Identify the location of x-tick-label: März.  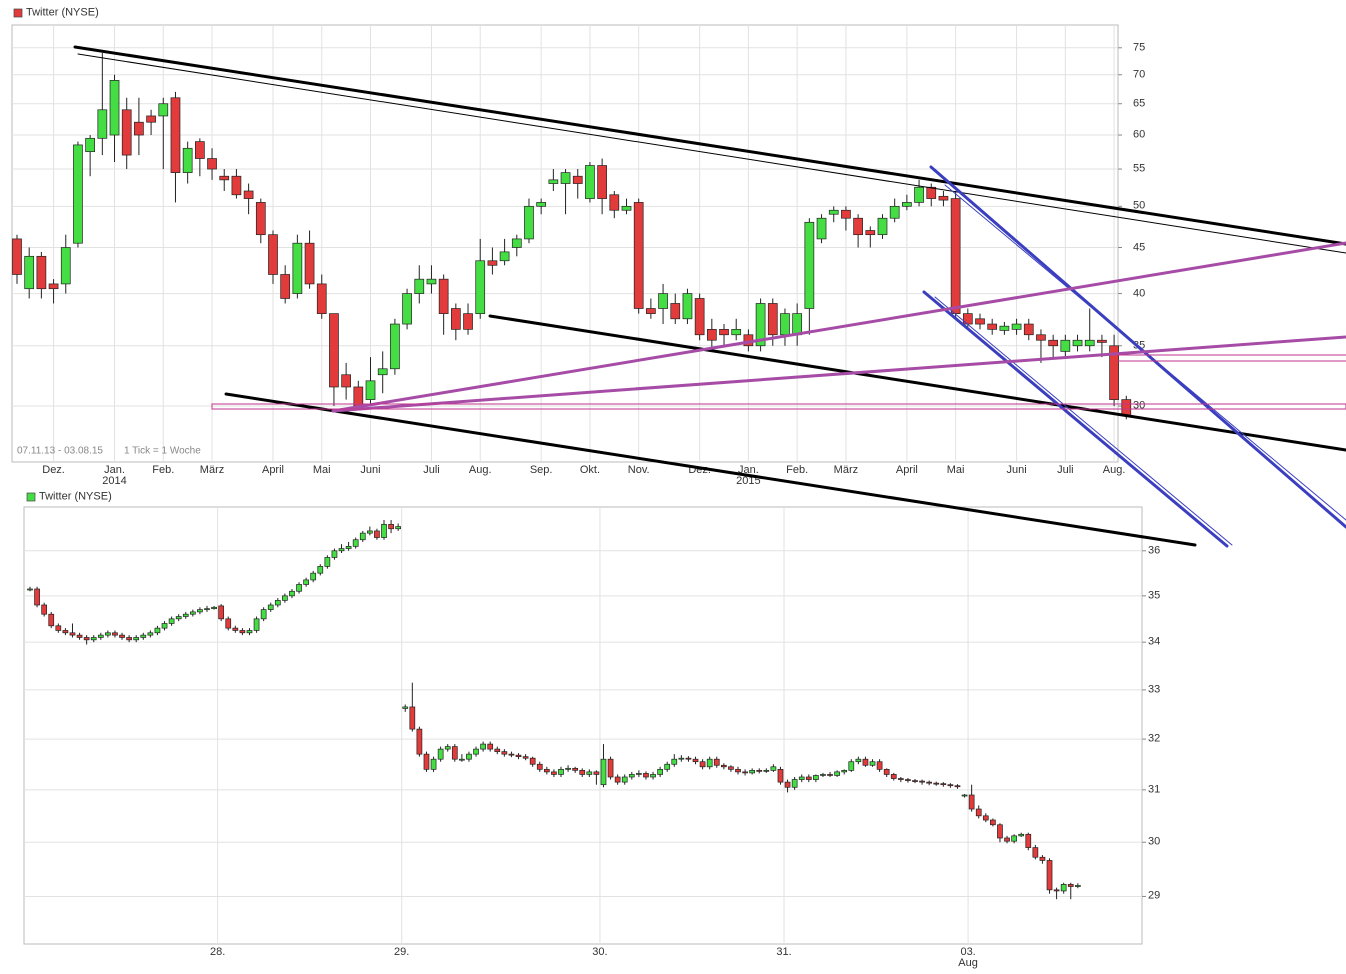
(846, 470).